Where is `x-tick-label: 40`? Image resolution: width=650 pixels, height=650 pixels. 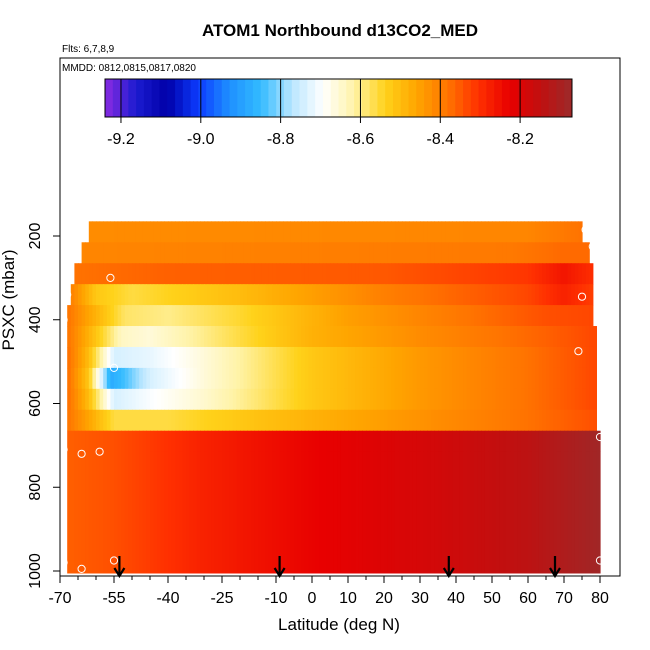
x-tick-label: 40 is located at coordinates (456, 598).